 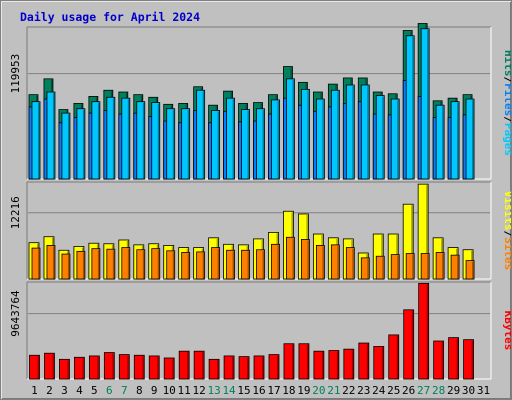 I want to click on x-tick-label: 3, so click(x=64, y=390).